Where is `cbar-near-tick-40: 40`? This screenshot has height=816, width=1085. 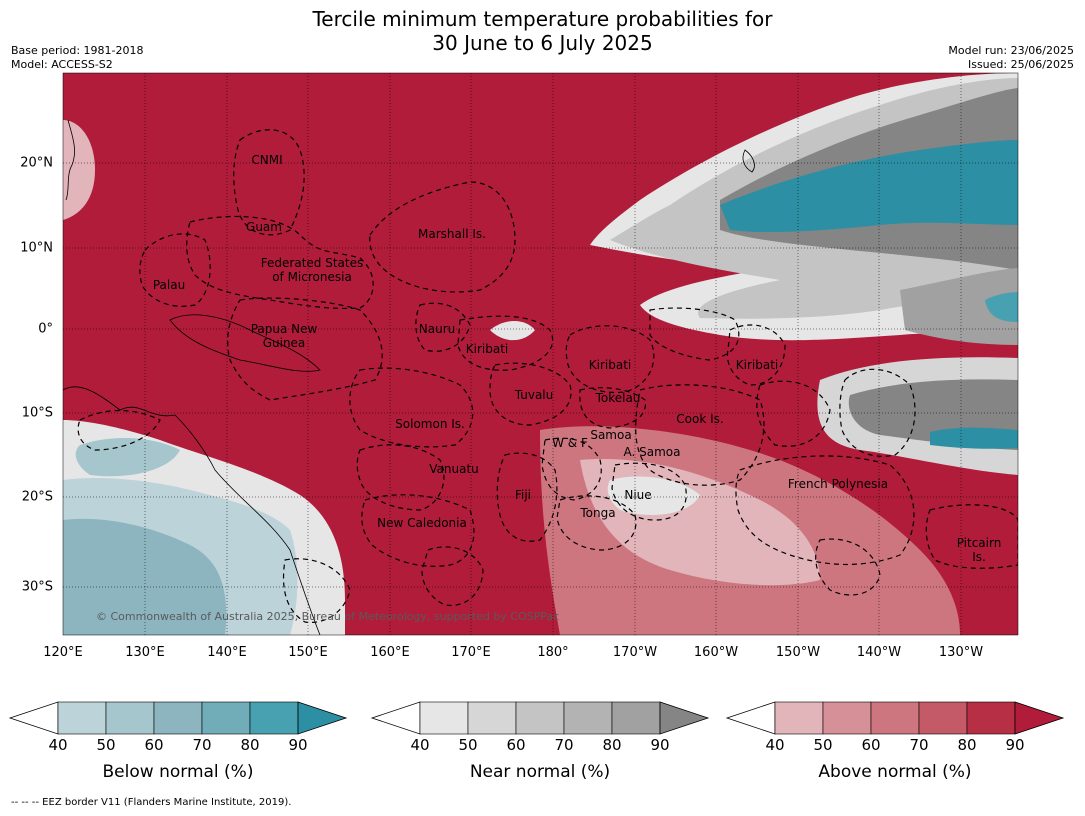 cbar-near-tick-40: 40 is located at coordinates (420, 745).